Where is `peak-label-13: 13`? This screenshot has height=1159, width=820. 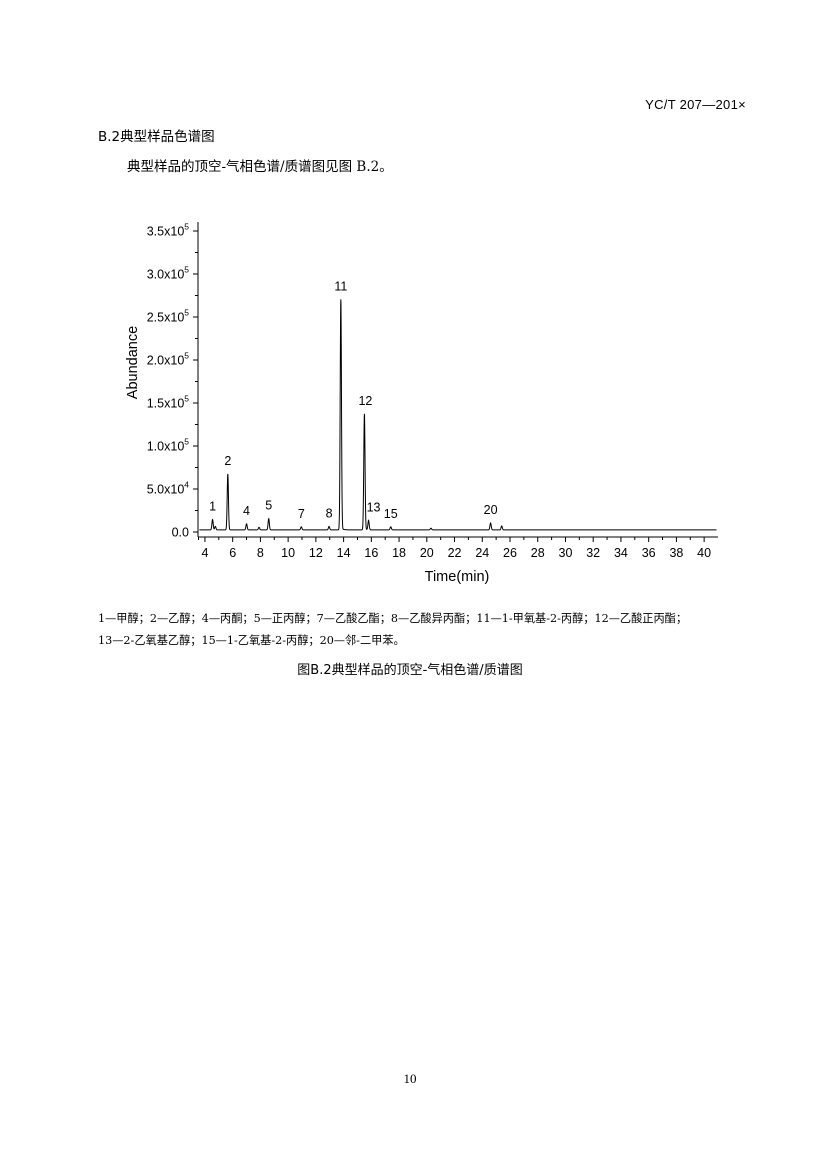
peak-label-13: 13 is located at coordinates (374, 507).